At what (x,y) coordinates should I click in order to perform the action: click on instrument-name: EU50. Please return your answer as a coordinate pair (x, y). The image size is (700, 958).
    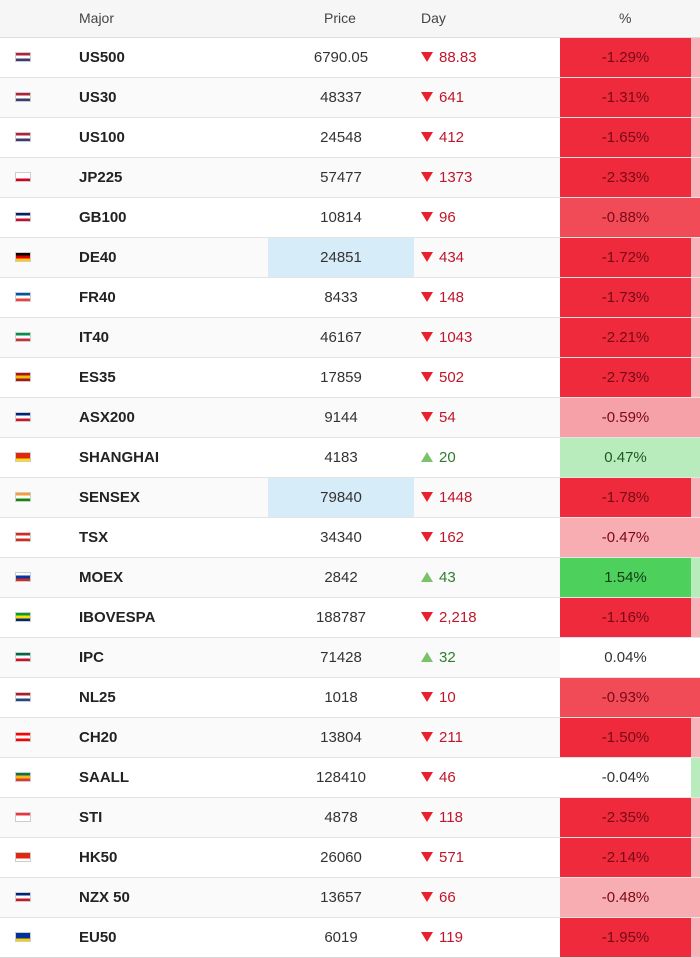
    Looking at the image, I should click on (98, 937).